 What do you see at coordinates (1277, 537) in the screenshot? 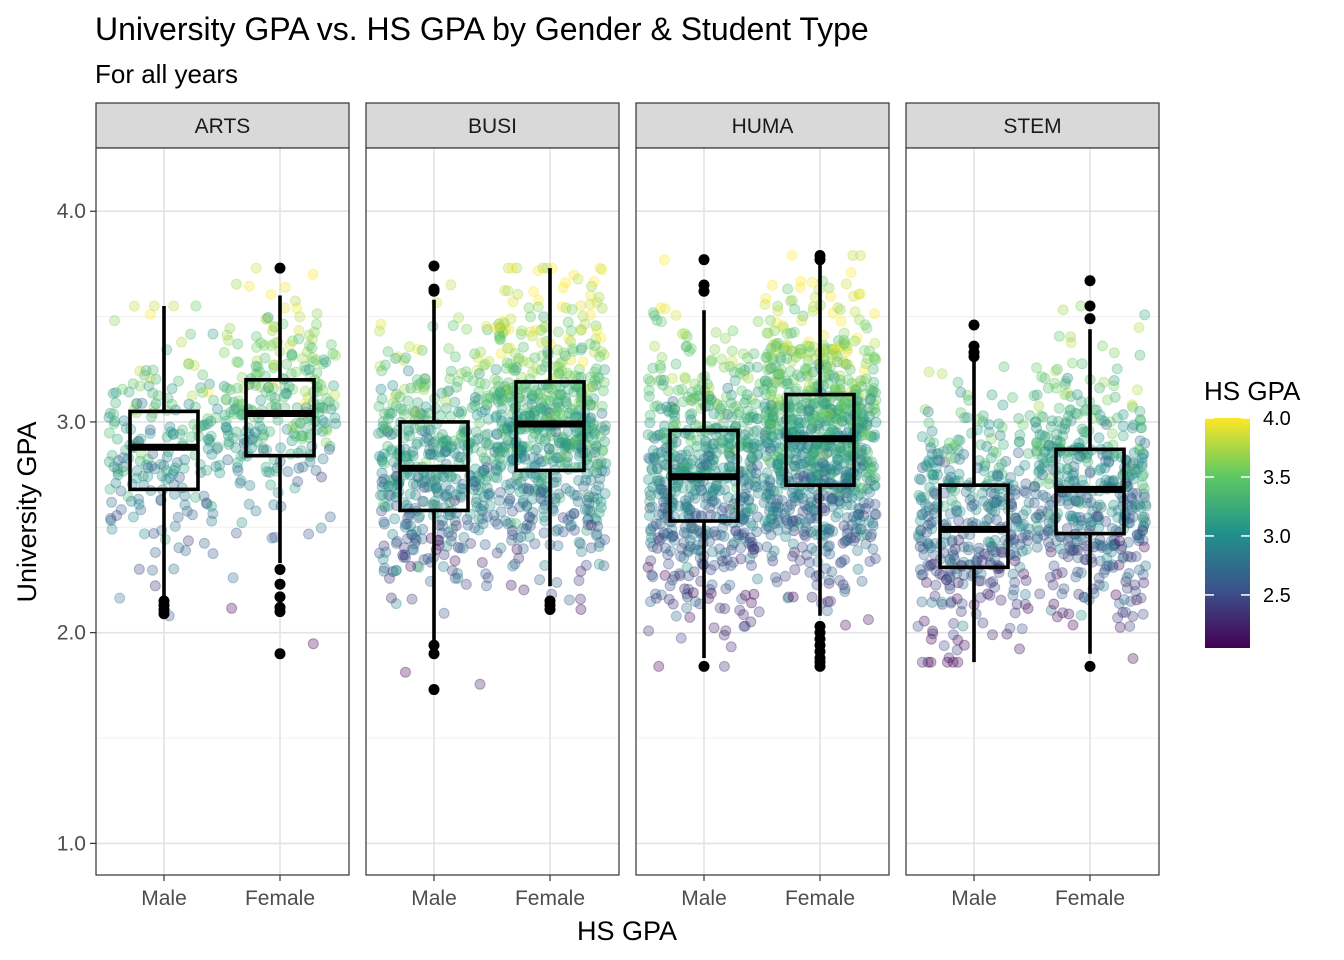
I see `legend-label: 3.0` at bounding box center [1277, 537].